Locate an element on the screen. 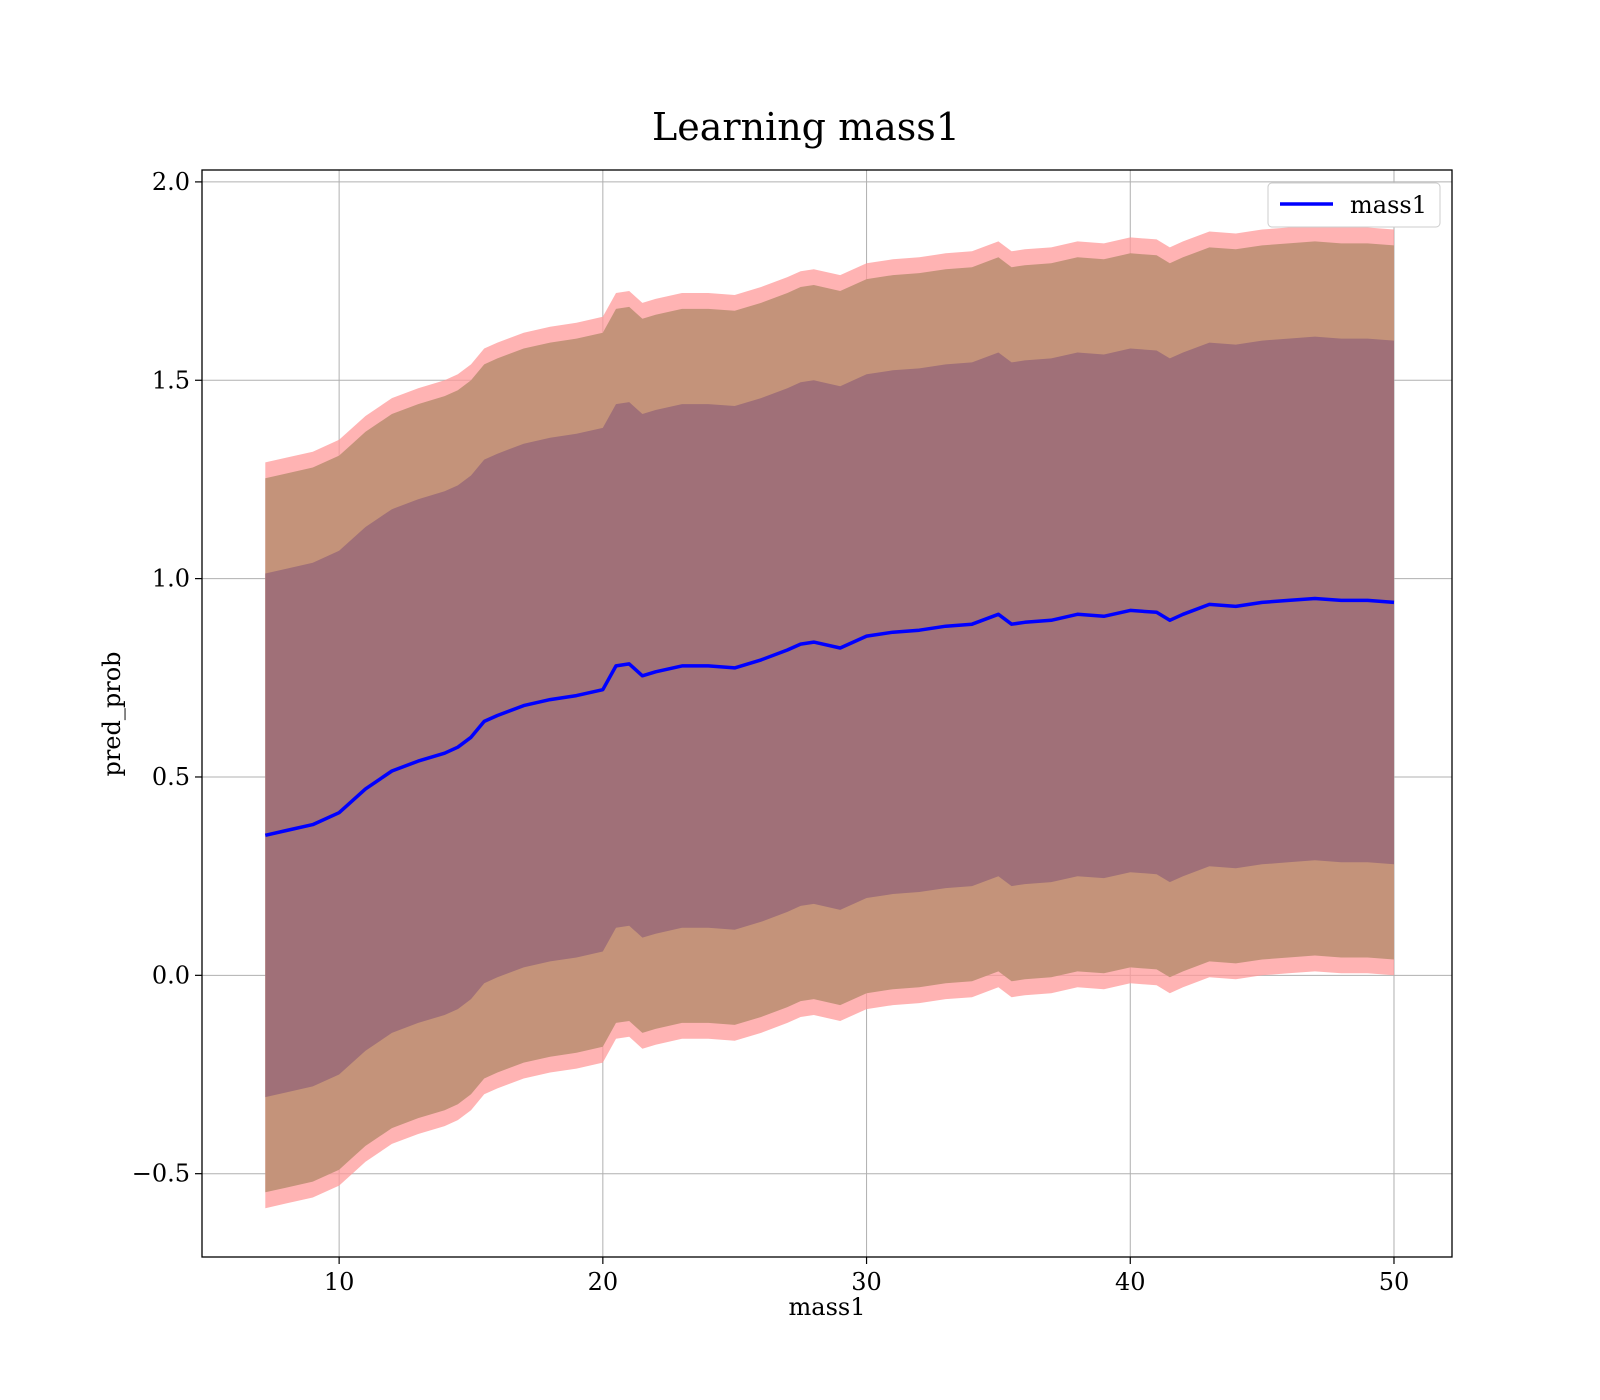  x-tick-label: 30 is located at coordinates (866, 1282).